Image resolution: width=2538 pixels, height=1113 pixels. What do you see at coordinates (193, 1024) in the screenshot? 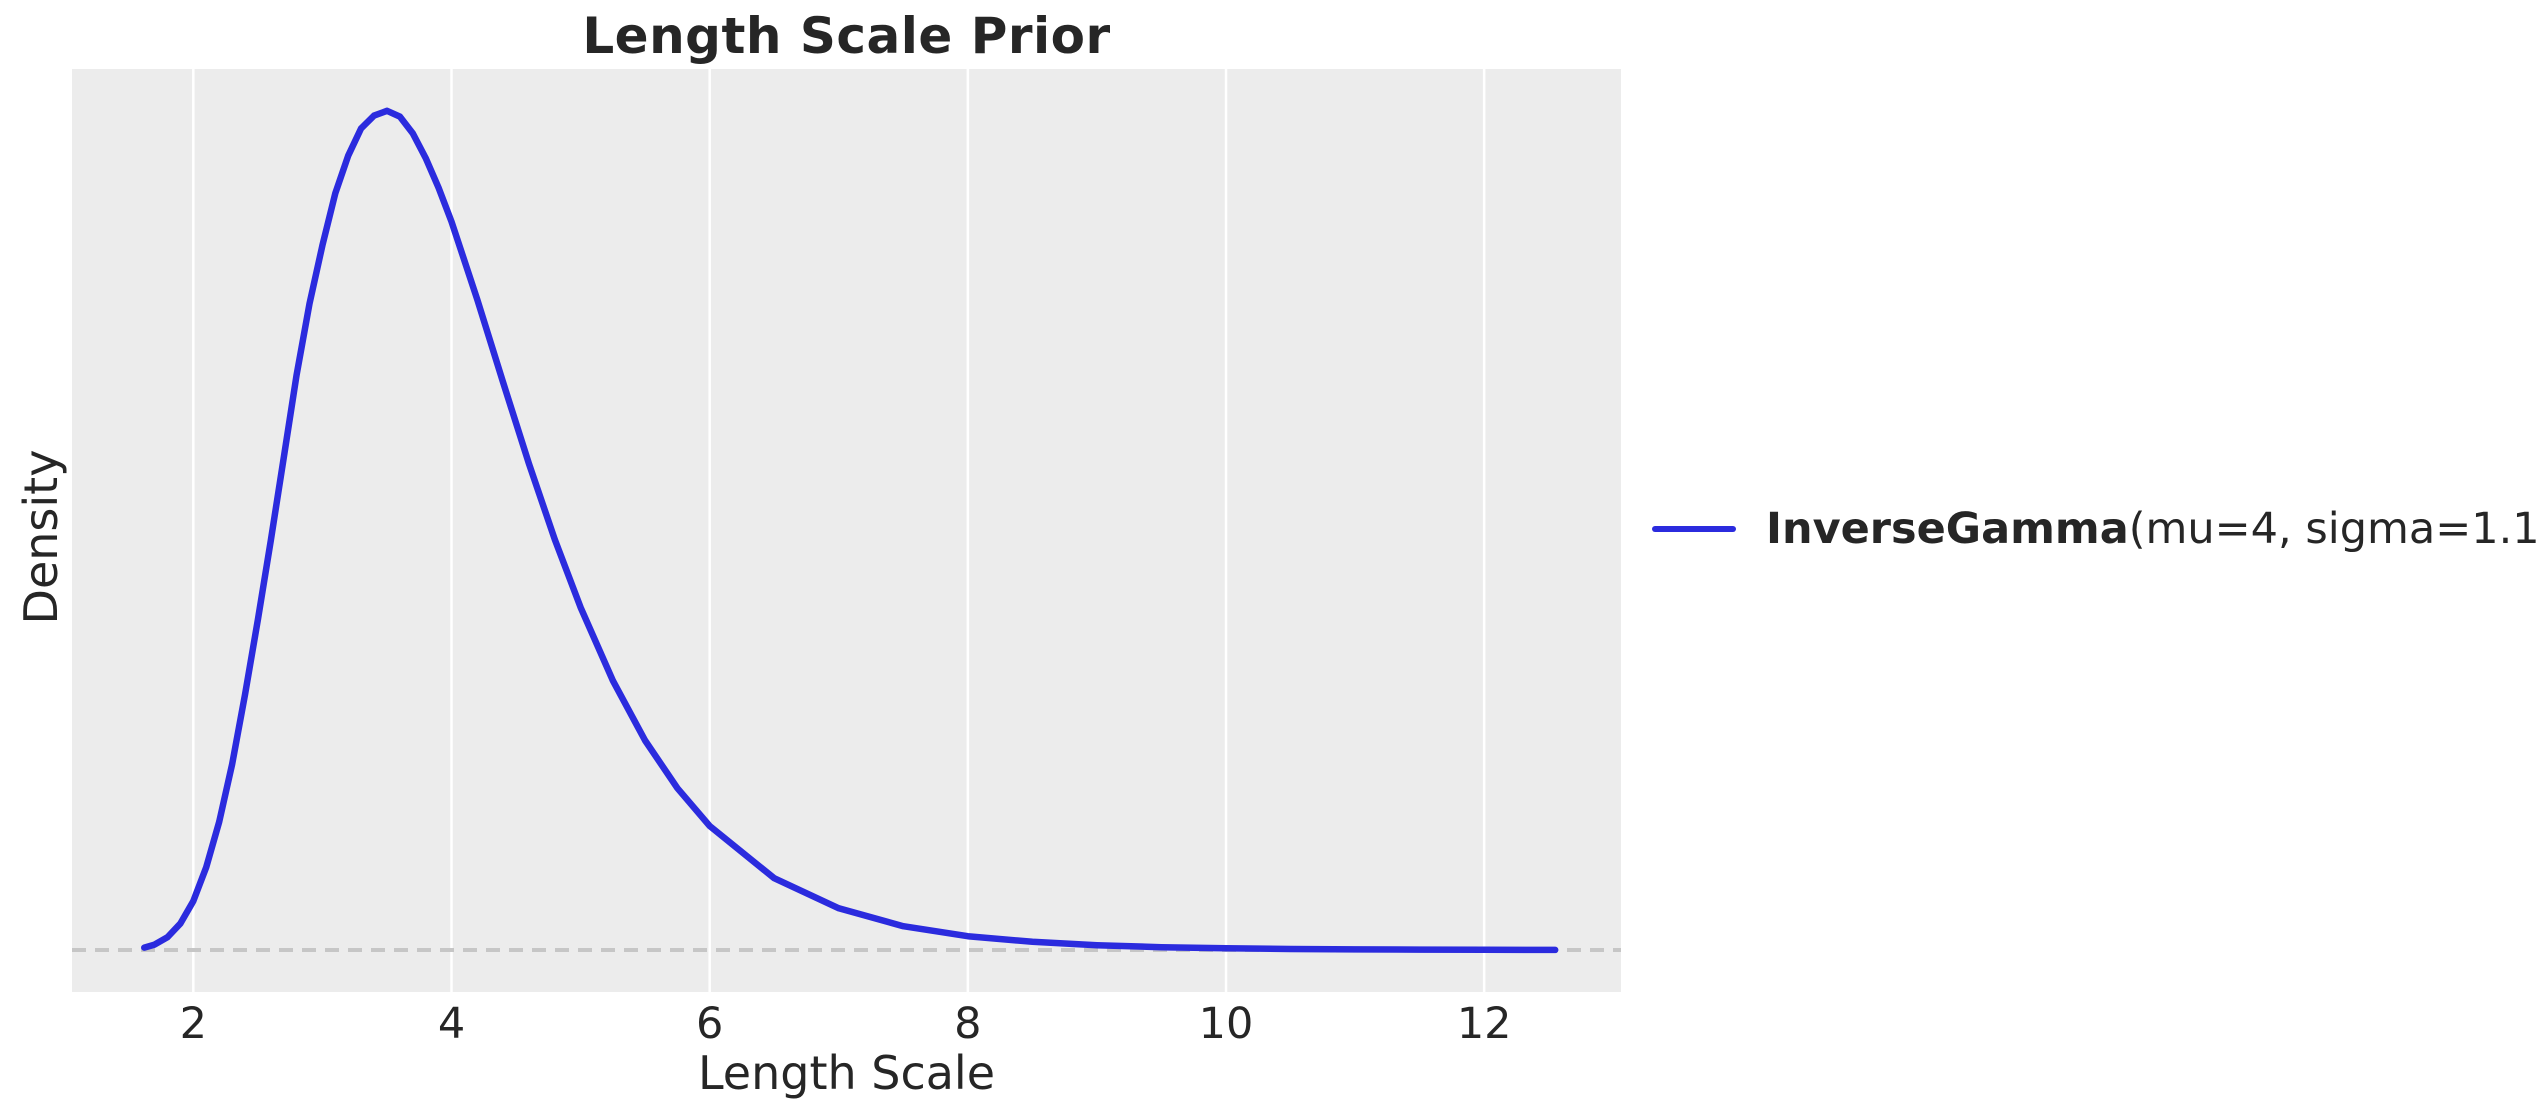
I see `x-tick-label: 2` at bounding box center [193, 1024].